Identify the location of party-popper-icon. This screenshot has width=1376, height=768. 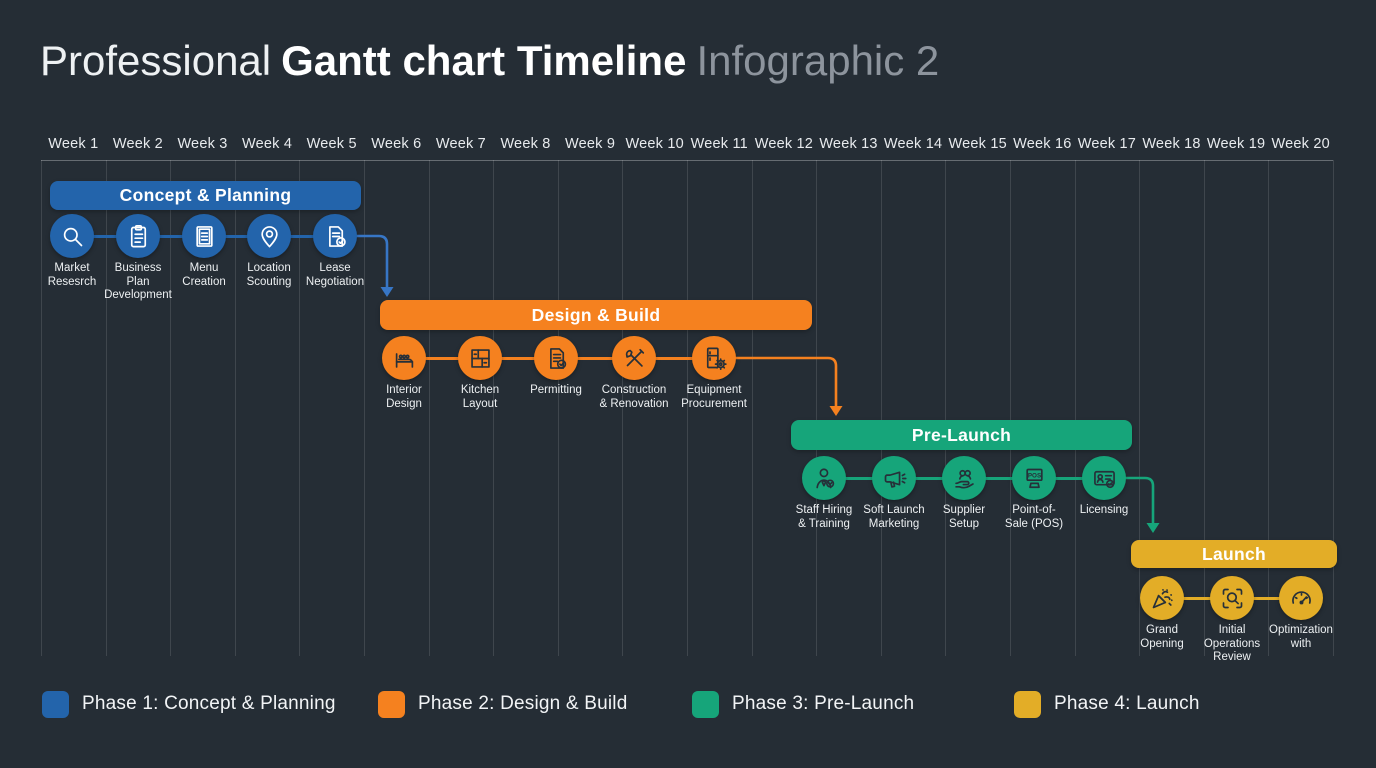
(1162, 598).